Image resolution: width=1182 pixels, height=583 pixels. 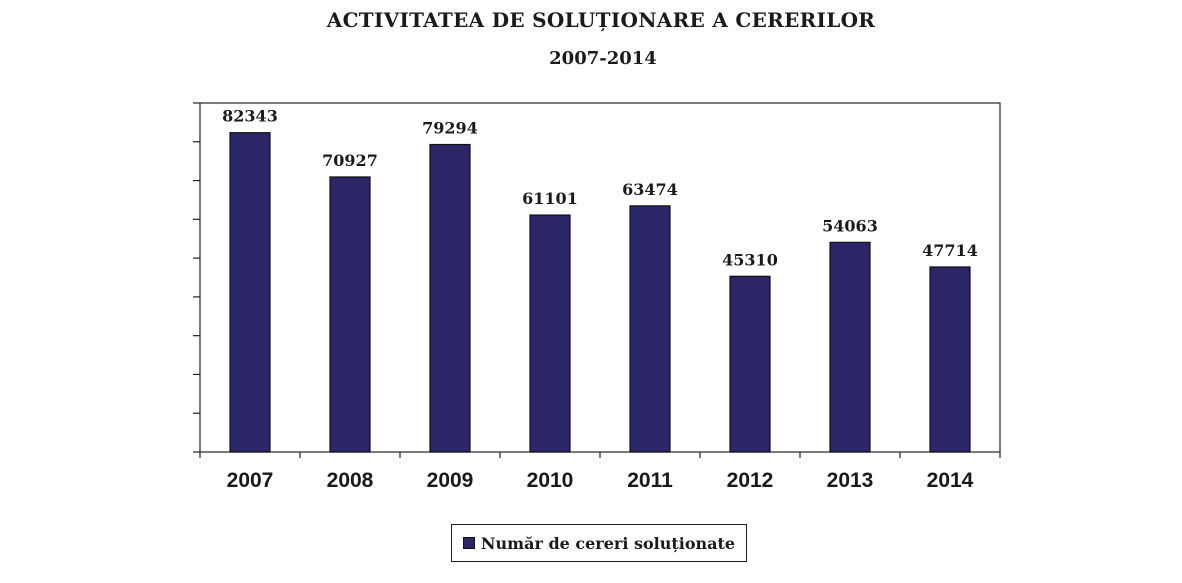 I want to click on x-tick-label-2009: 2009, so click(x=450, y=480).